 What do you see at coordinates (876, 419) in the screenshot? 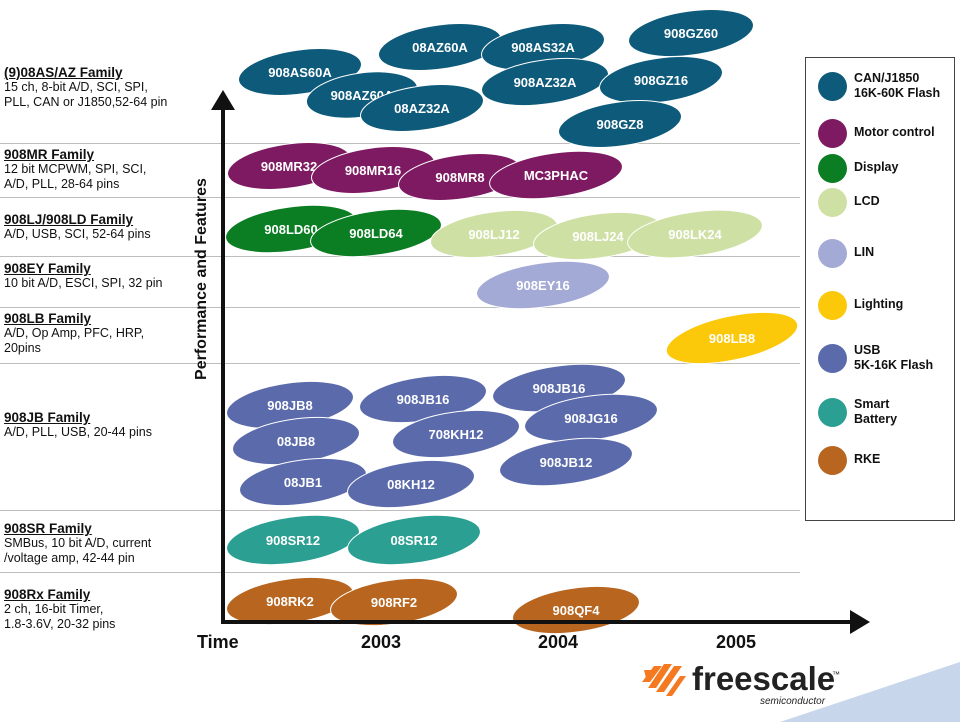
I see `legend-label-line: Battery` at bounding box center [876, 419].